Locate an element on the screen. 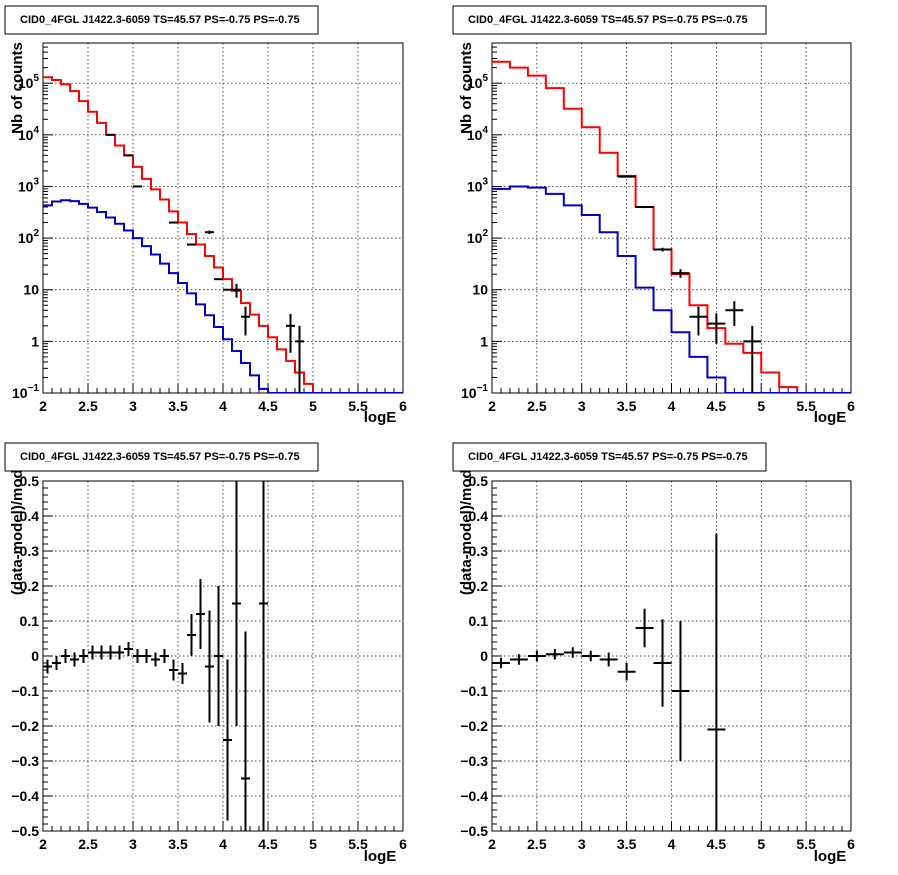 The width and height of the screenshot is (898, 875). y-tick-label: 10⁴ is located at coordinates (29, 134).